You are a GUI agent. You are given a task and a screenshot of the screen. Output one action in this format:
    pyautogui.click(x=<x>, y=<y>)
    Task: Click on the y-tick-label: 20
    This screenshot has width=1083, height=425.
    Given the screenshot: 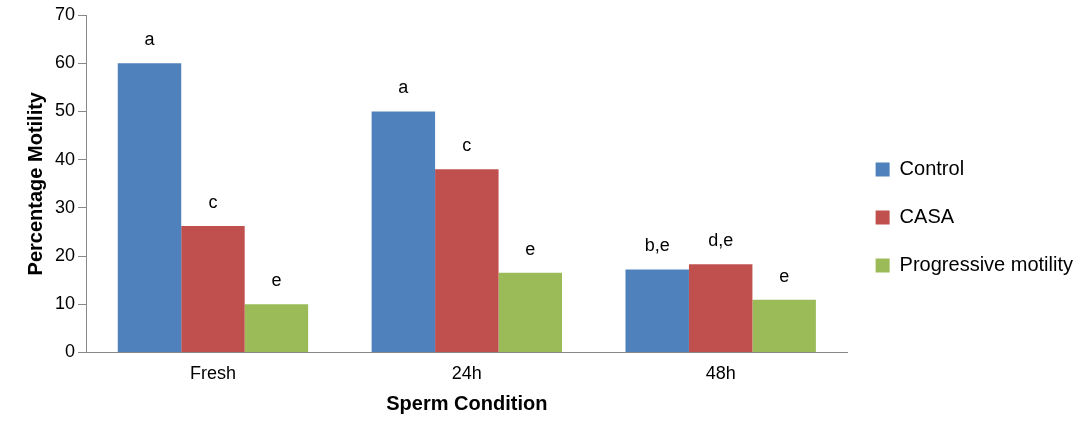 What is the action you would take?
    pyautogui.click(x=65, y=254)
    